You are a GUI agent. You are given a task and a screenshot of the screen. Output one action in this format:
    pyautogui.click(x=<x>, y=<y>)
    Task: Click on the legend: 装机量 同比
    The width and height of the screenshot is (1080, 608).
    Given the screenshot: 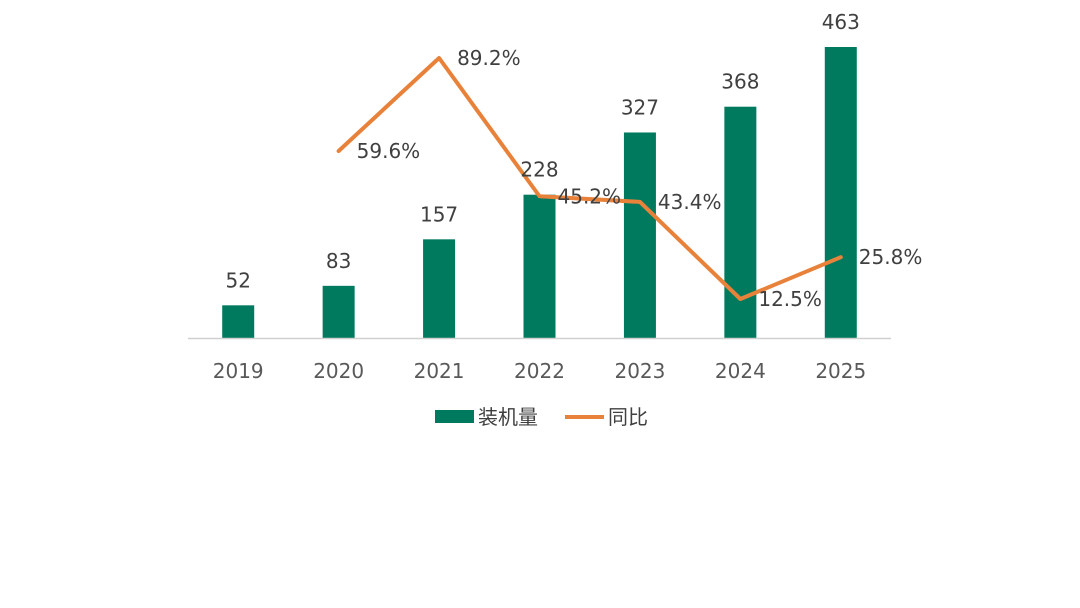 What is the action you would take?
    pyautogui.click(x=541, y=417)
    